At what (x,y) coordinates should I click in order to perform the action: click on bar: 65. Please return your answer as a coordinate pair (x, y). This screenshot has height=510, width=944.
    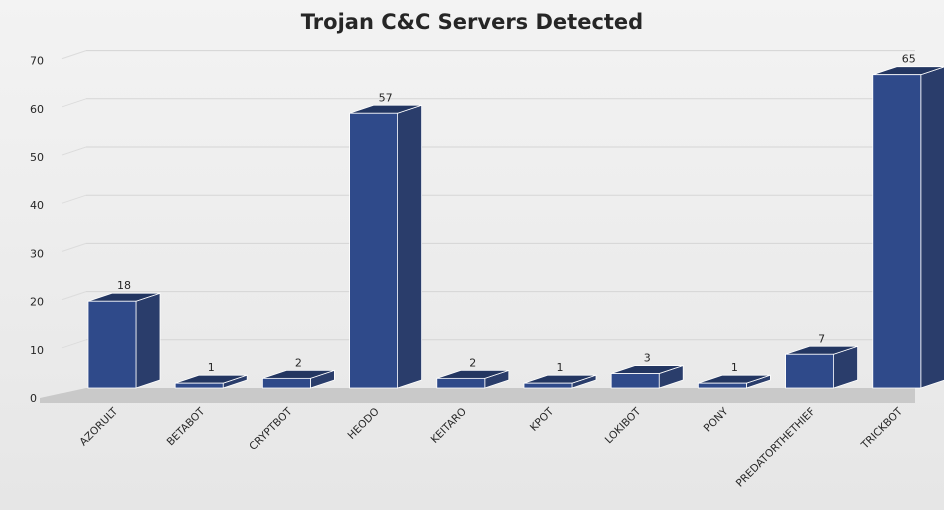
    Looking at the image, I should click on (908, 221).